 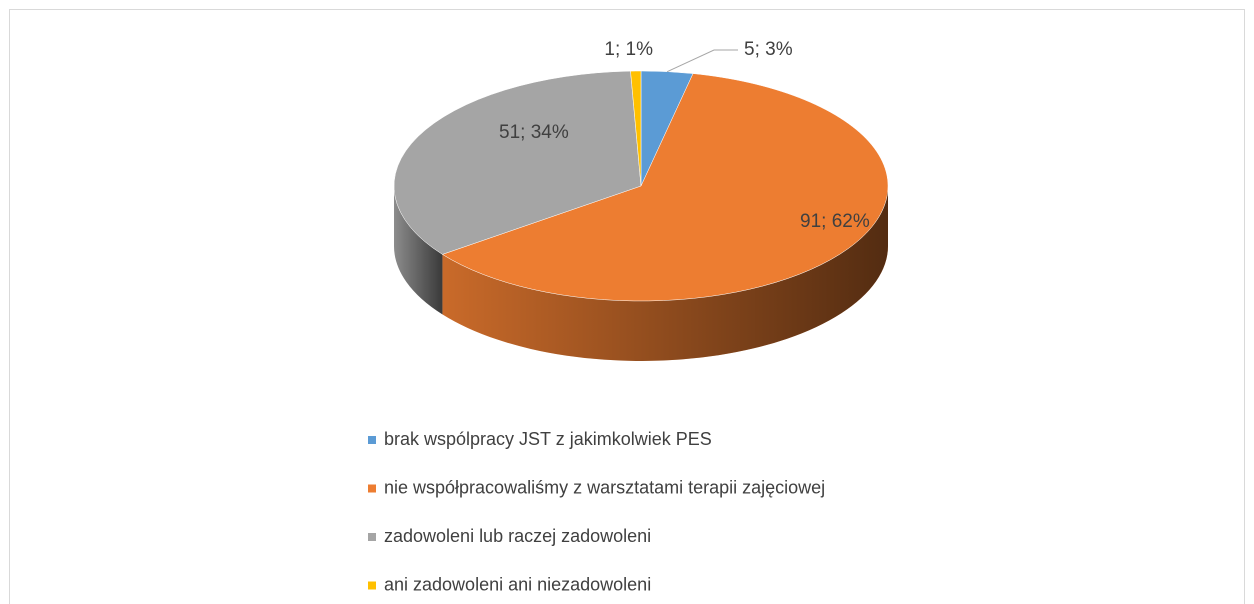 What do you see at coordinates (702, 61) in the screenshot?
I see `leader-line` at bounding box center [702, 61].